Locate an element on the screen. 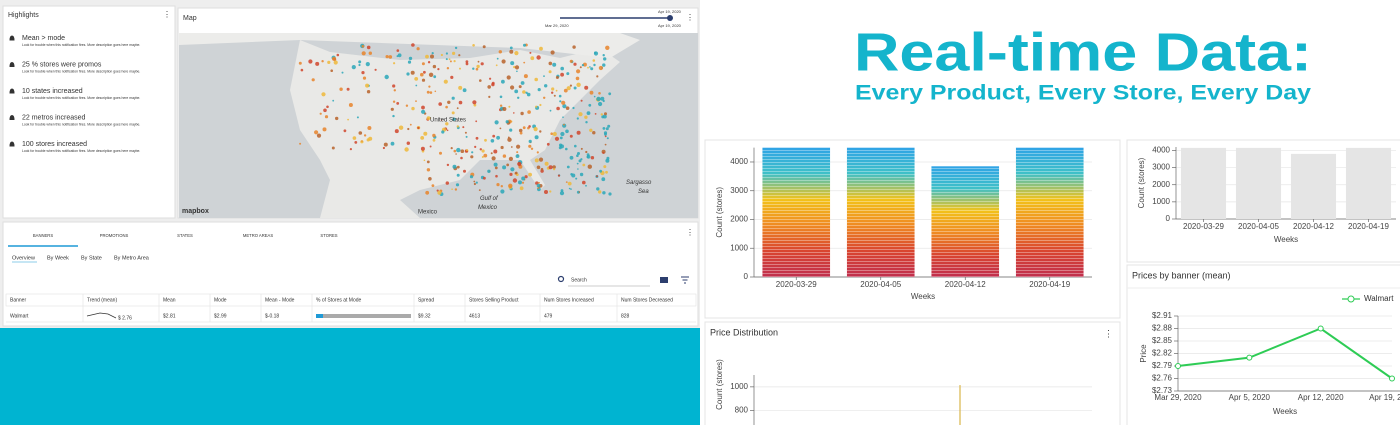 This screenshot has width=1400, height=425. tab: METRO AREAS is located at coordinates (258, 235).